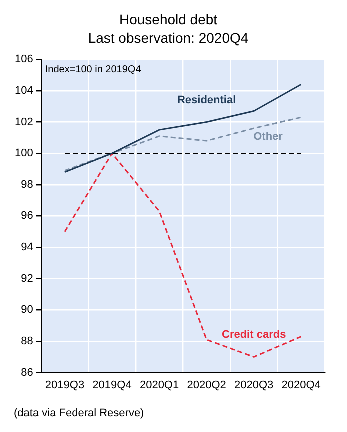 Image resolution: width=347 pixels, height=432 pixels. I want to click on x-tick-label: 2020Q4, so click(301, 385).